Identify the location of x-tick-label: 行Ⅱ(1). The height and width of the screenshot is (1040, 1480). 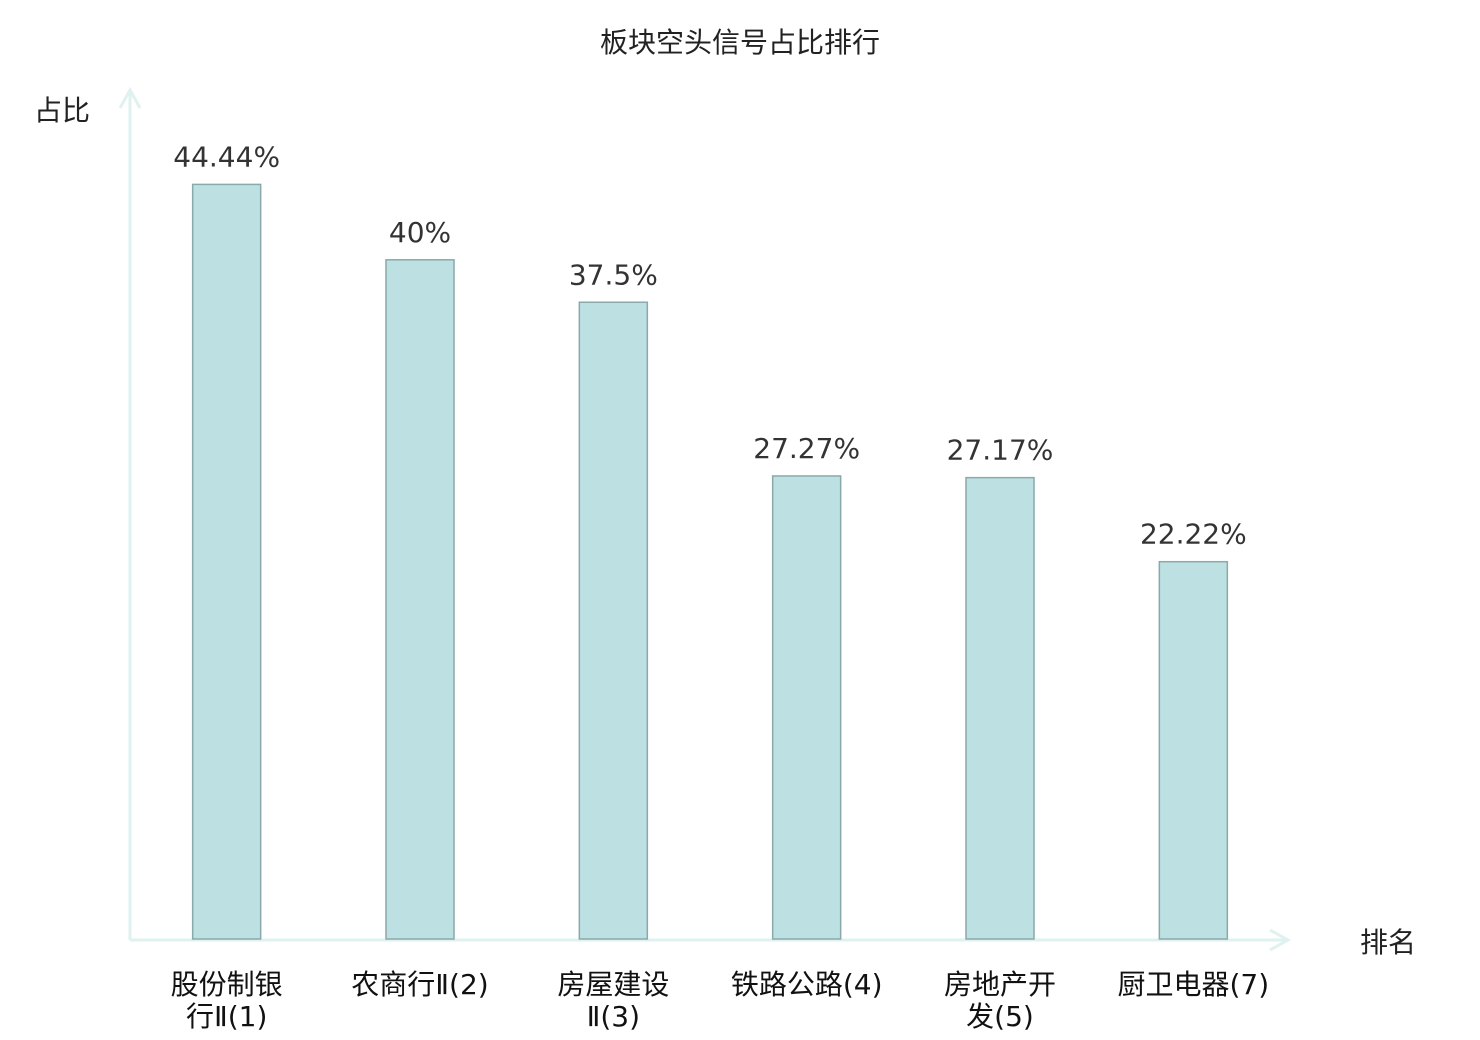
(226, 1016).